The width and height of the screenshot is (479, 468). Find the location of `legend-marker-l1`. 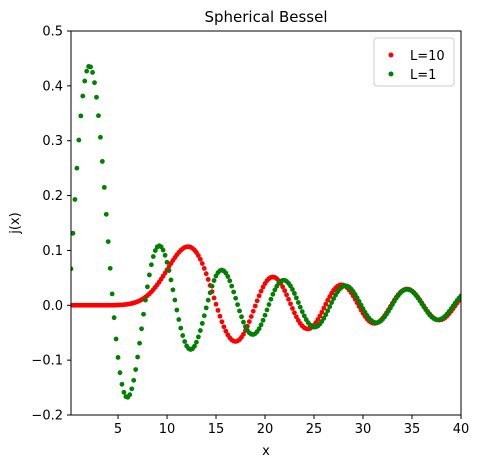

legend-marker-l1 is located at coordinates (391, 74).